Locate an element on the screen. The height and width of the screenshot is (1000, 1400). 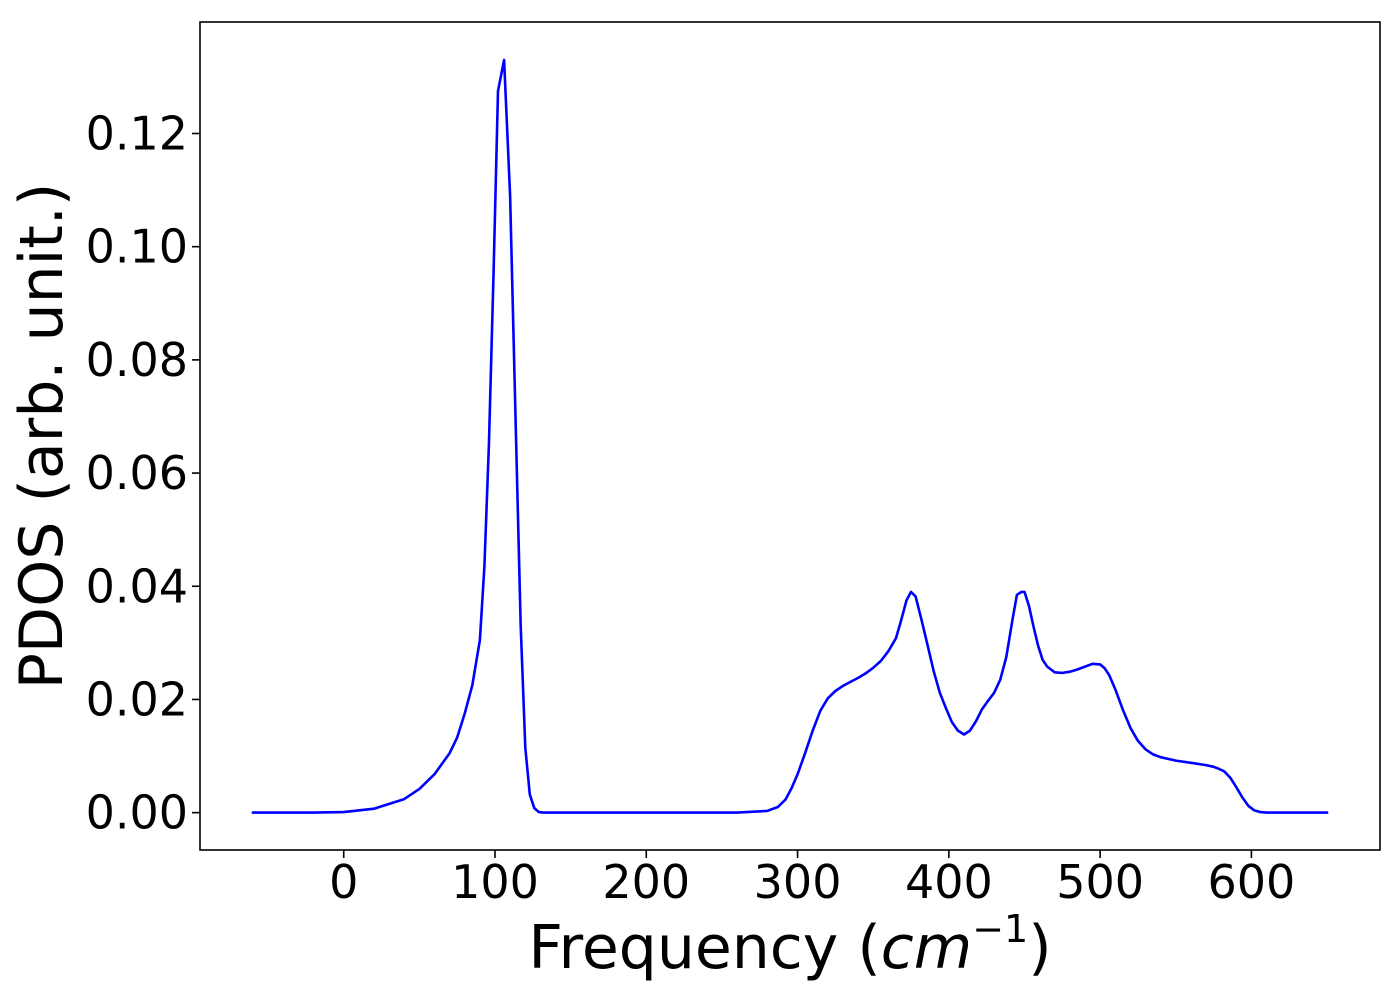
y-tick-label: 0.04 is located at coordinates (137, 586).